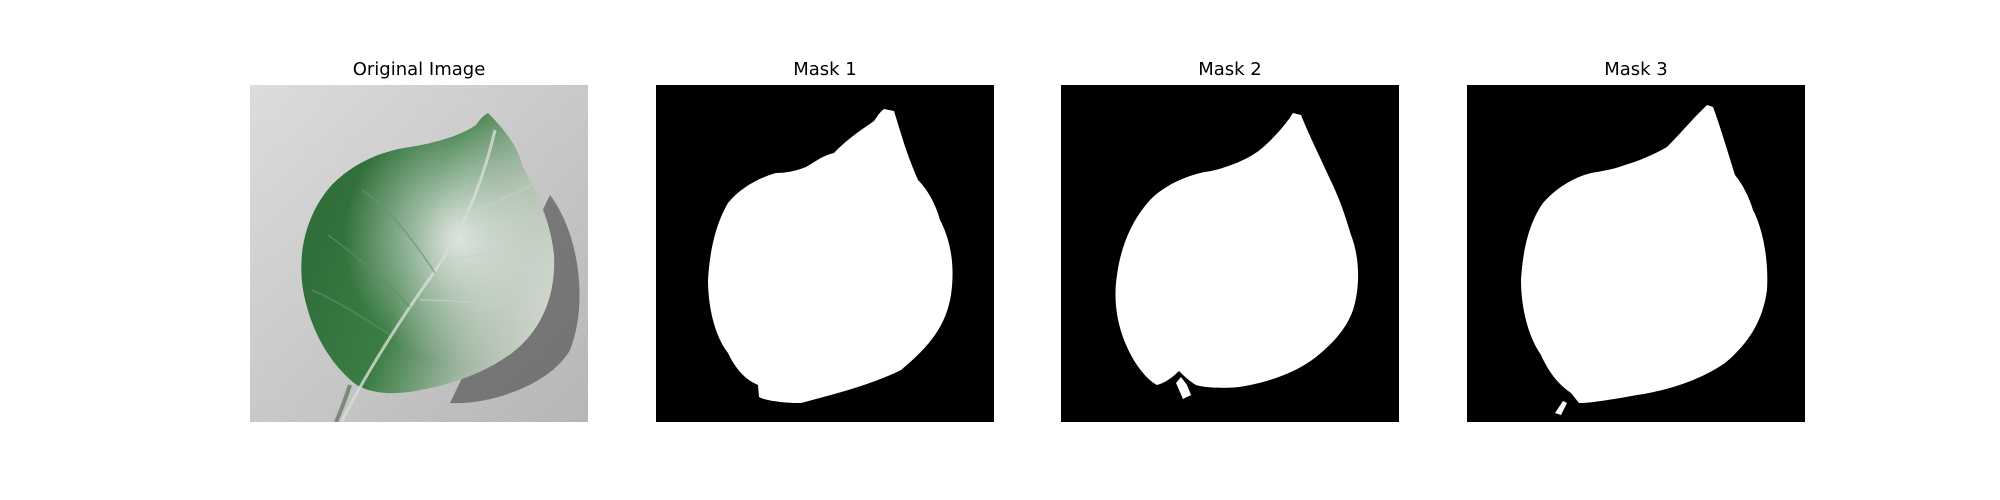  What do you see at coordinates (419, 253) in the screenshot?
I see `original-leaf-photo` at bounding box center [419, 253].